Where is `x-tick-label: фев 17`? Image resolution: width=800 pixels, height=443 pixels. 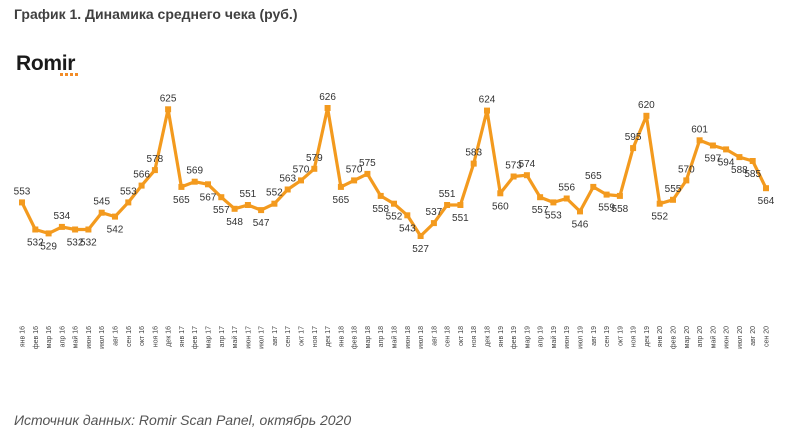 x-tick-label: фев 17 is located at coordinates (195, 337).